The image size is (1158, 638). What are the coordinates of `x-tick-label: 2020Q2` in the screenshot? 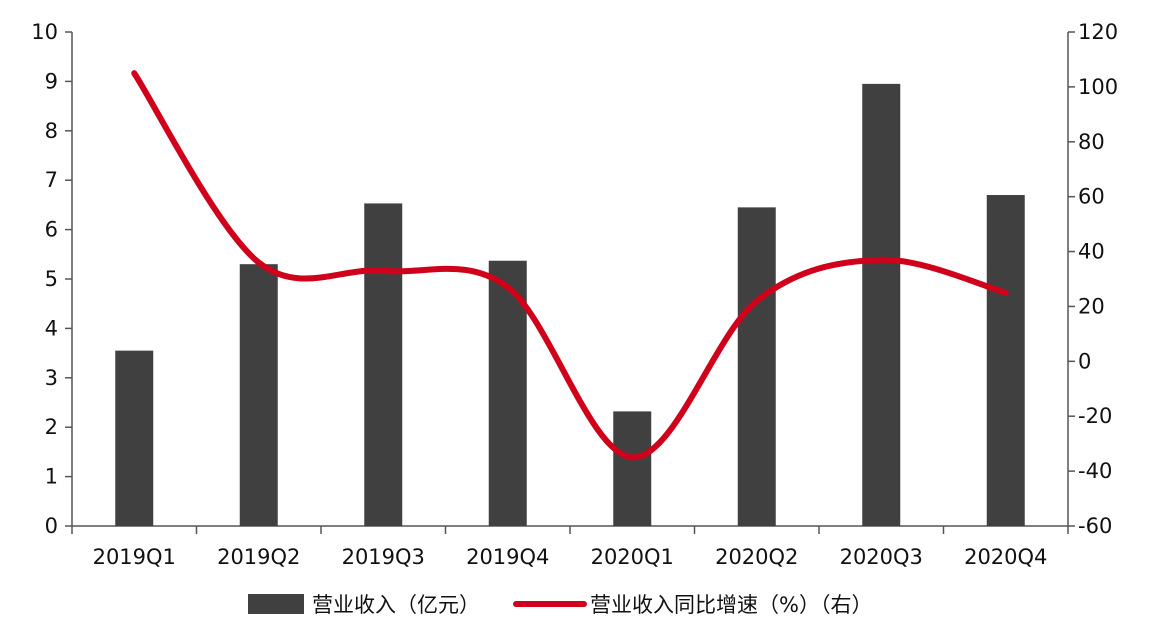 It's located at (756, 557).